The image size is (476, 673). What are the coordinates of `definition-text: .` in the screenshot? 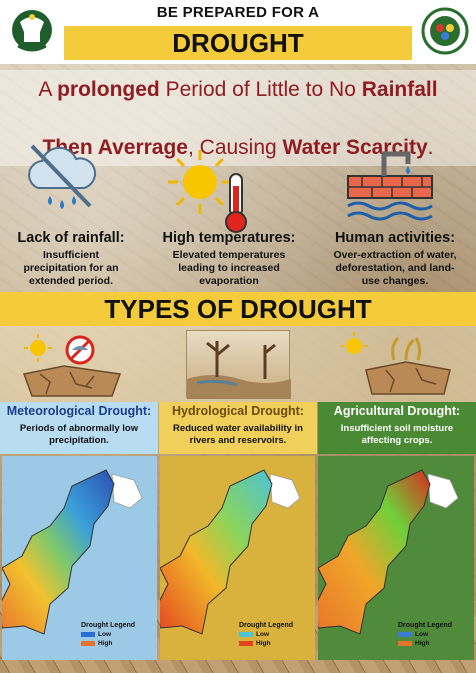 It's located at (430, 147).